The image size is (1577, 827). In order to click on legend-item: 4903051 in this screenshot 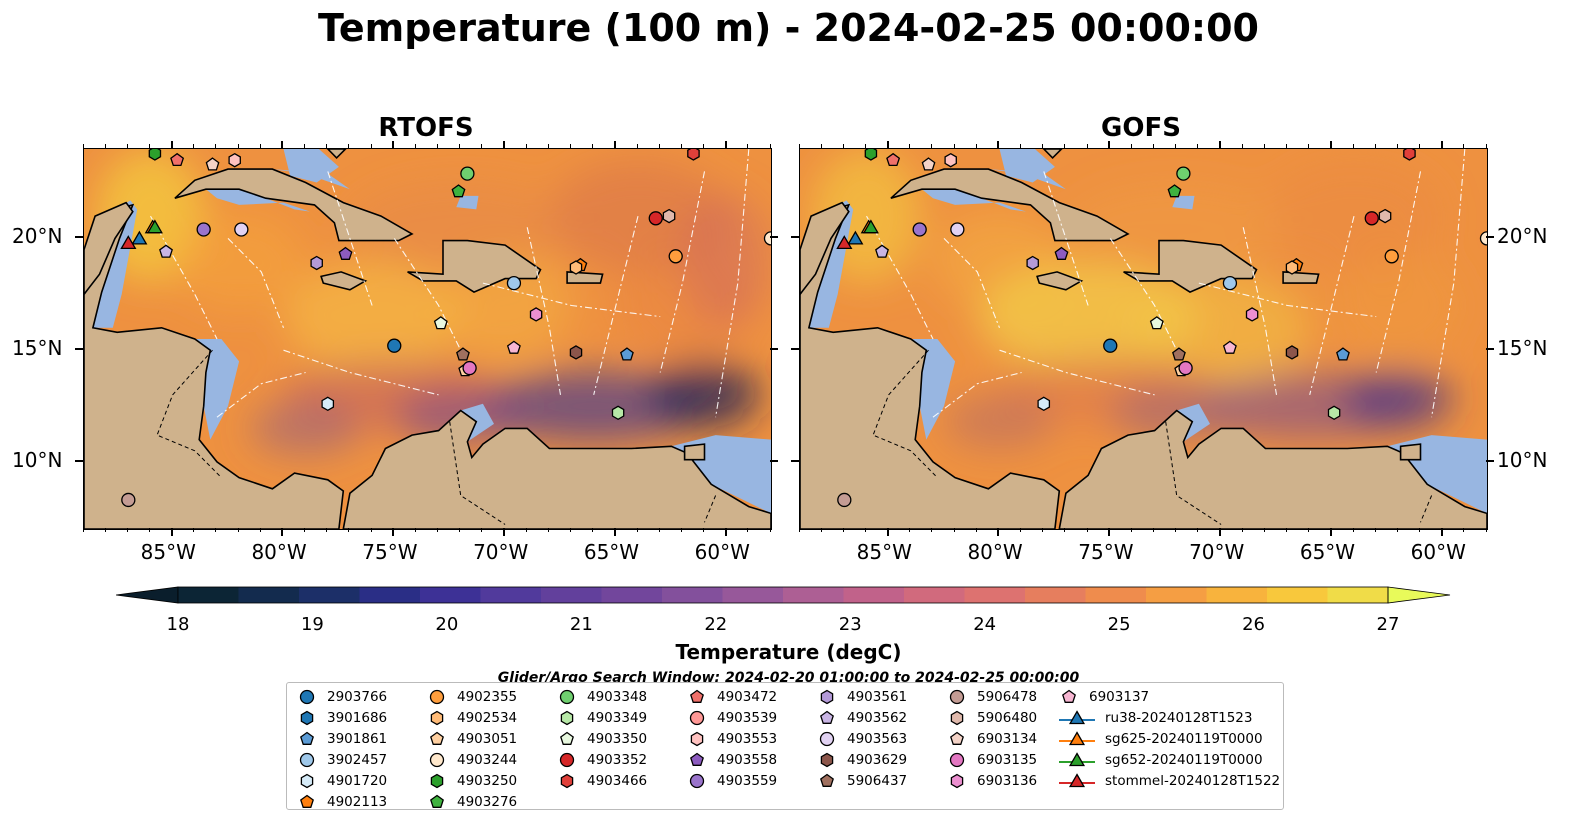, I will do `click(471, 738)`.